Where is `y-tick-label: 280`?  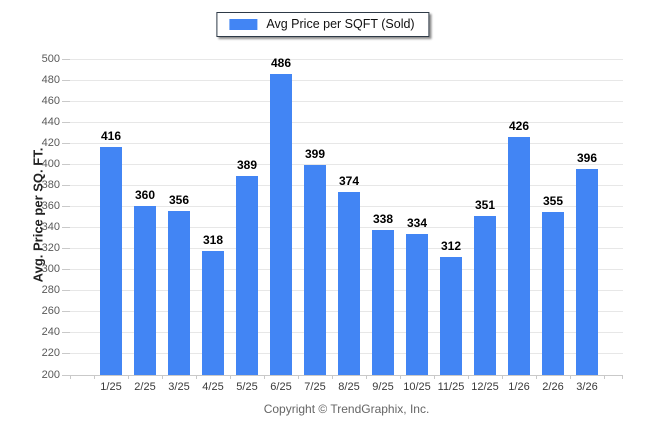 y-tick-label: 280 is located at coordinates (50, 290).